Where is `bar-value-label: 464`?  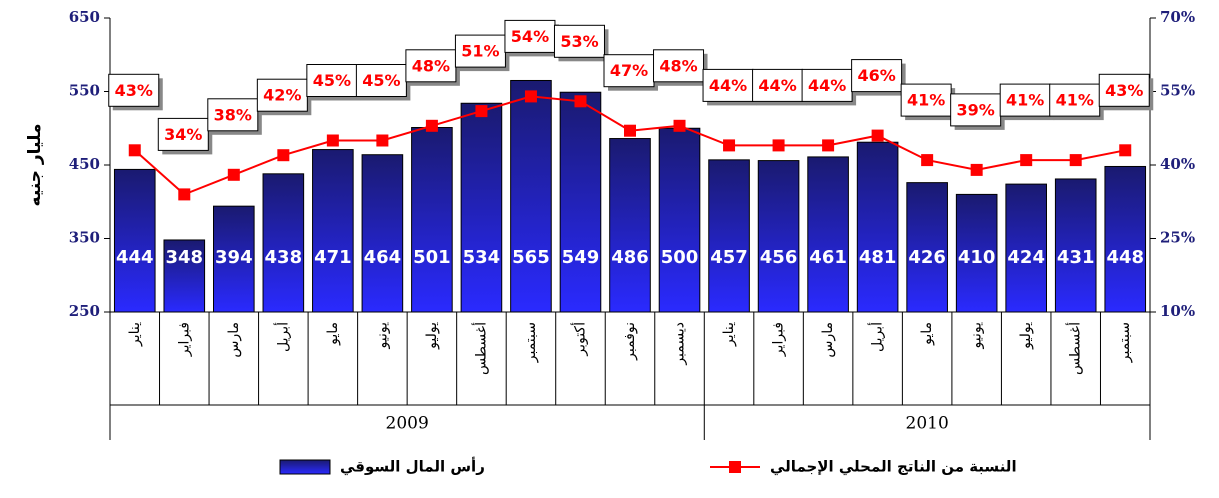 bar-value-label: 464 is located at coordinates (383, 257).